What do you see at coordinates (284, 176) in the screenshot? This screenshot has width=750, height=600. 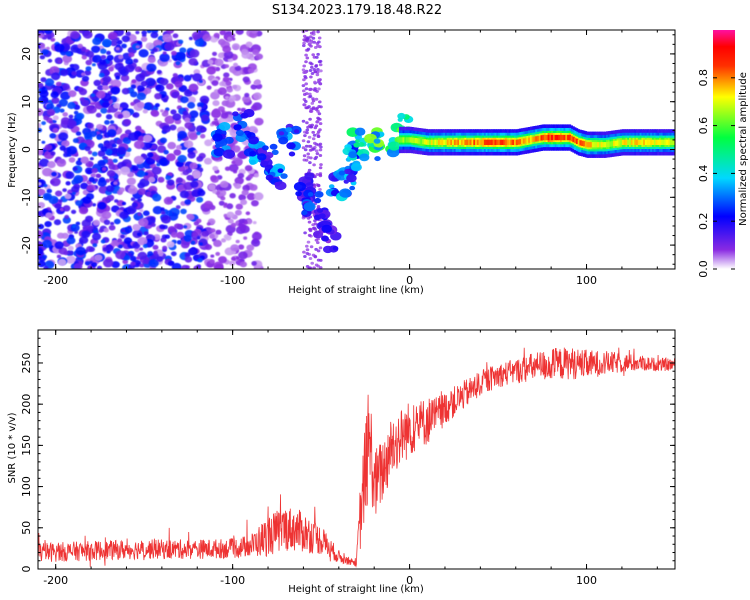 I see `heat-transition-blob` at bounding box center [284, 176].